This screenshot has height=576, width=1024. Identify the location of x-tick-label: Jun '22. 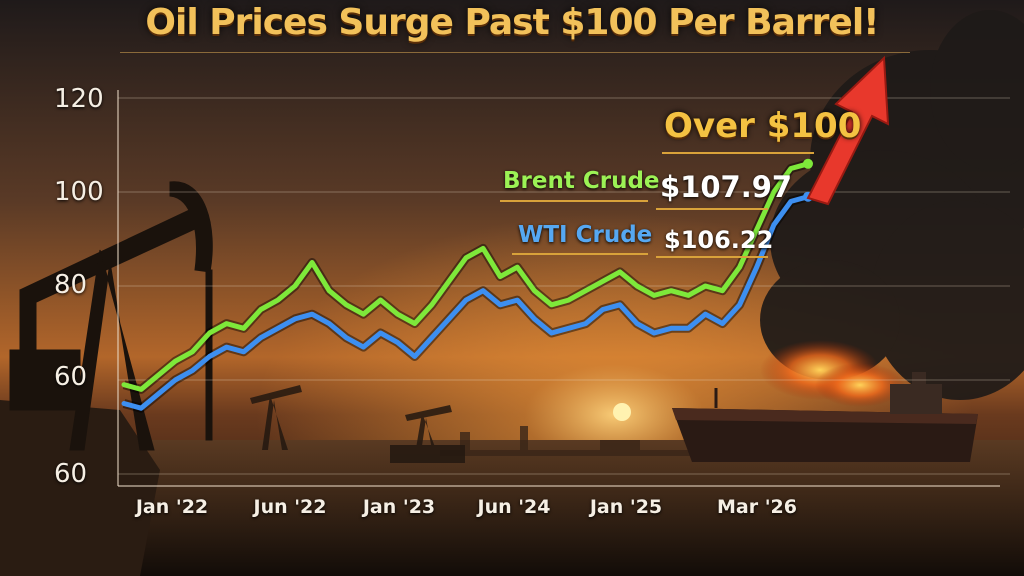
(290, 507).